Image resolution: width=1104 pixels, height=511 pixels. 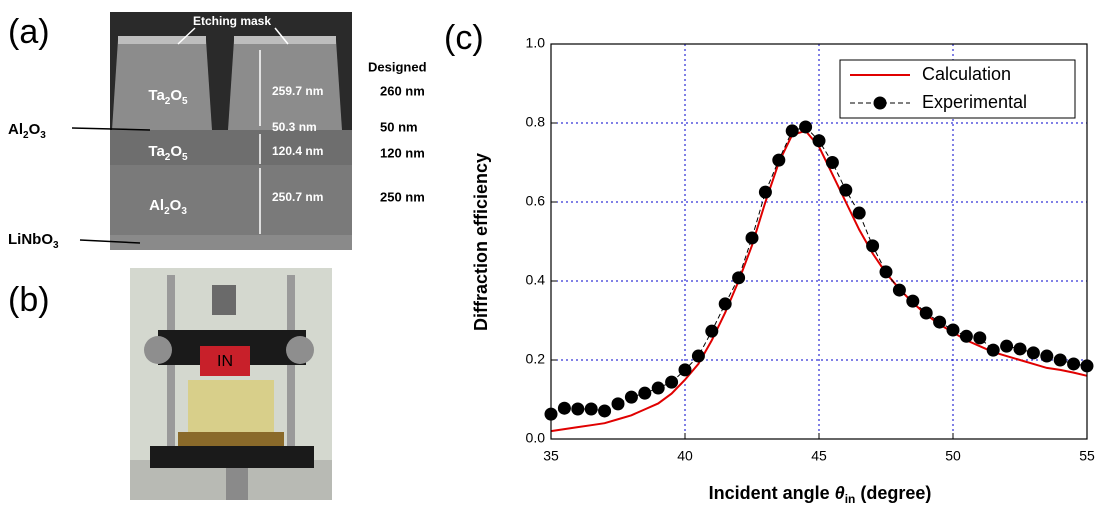 I want to click on y-tick-label: 0.6, so click(x=536, y=201).